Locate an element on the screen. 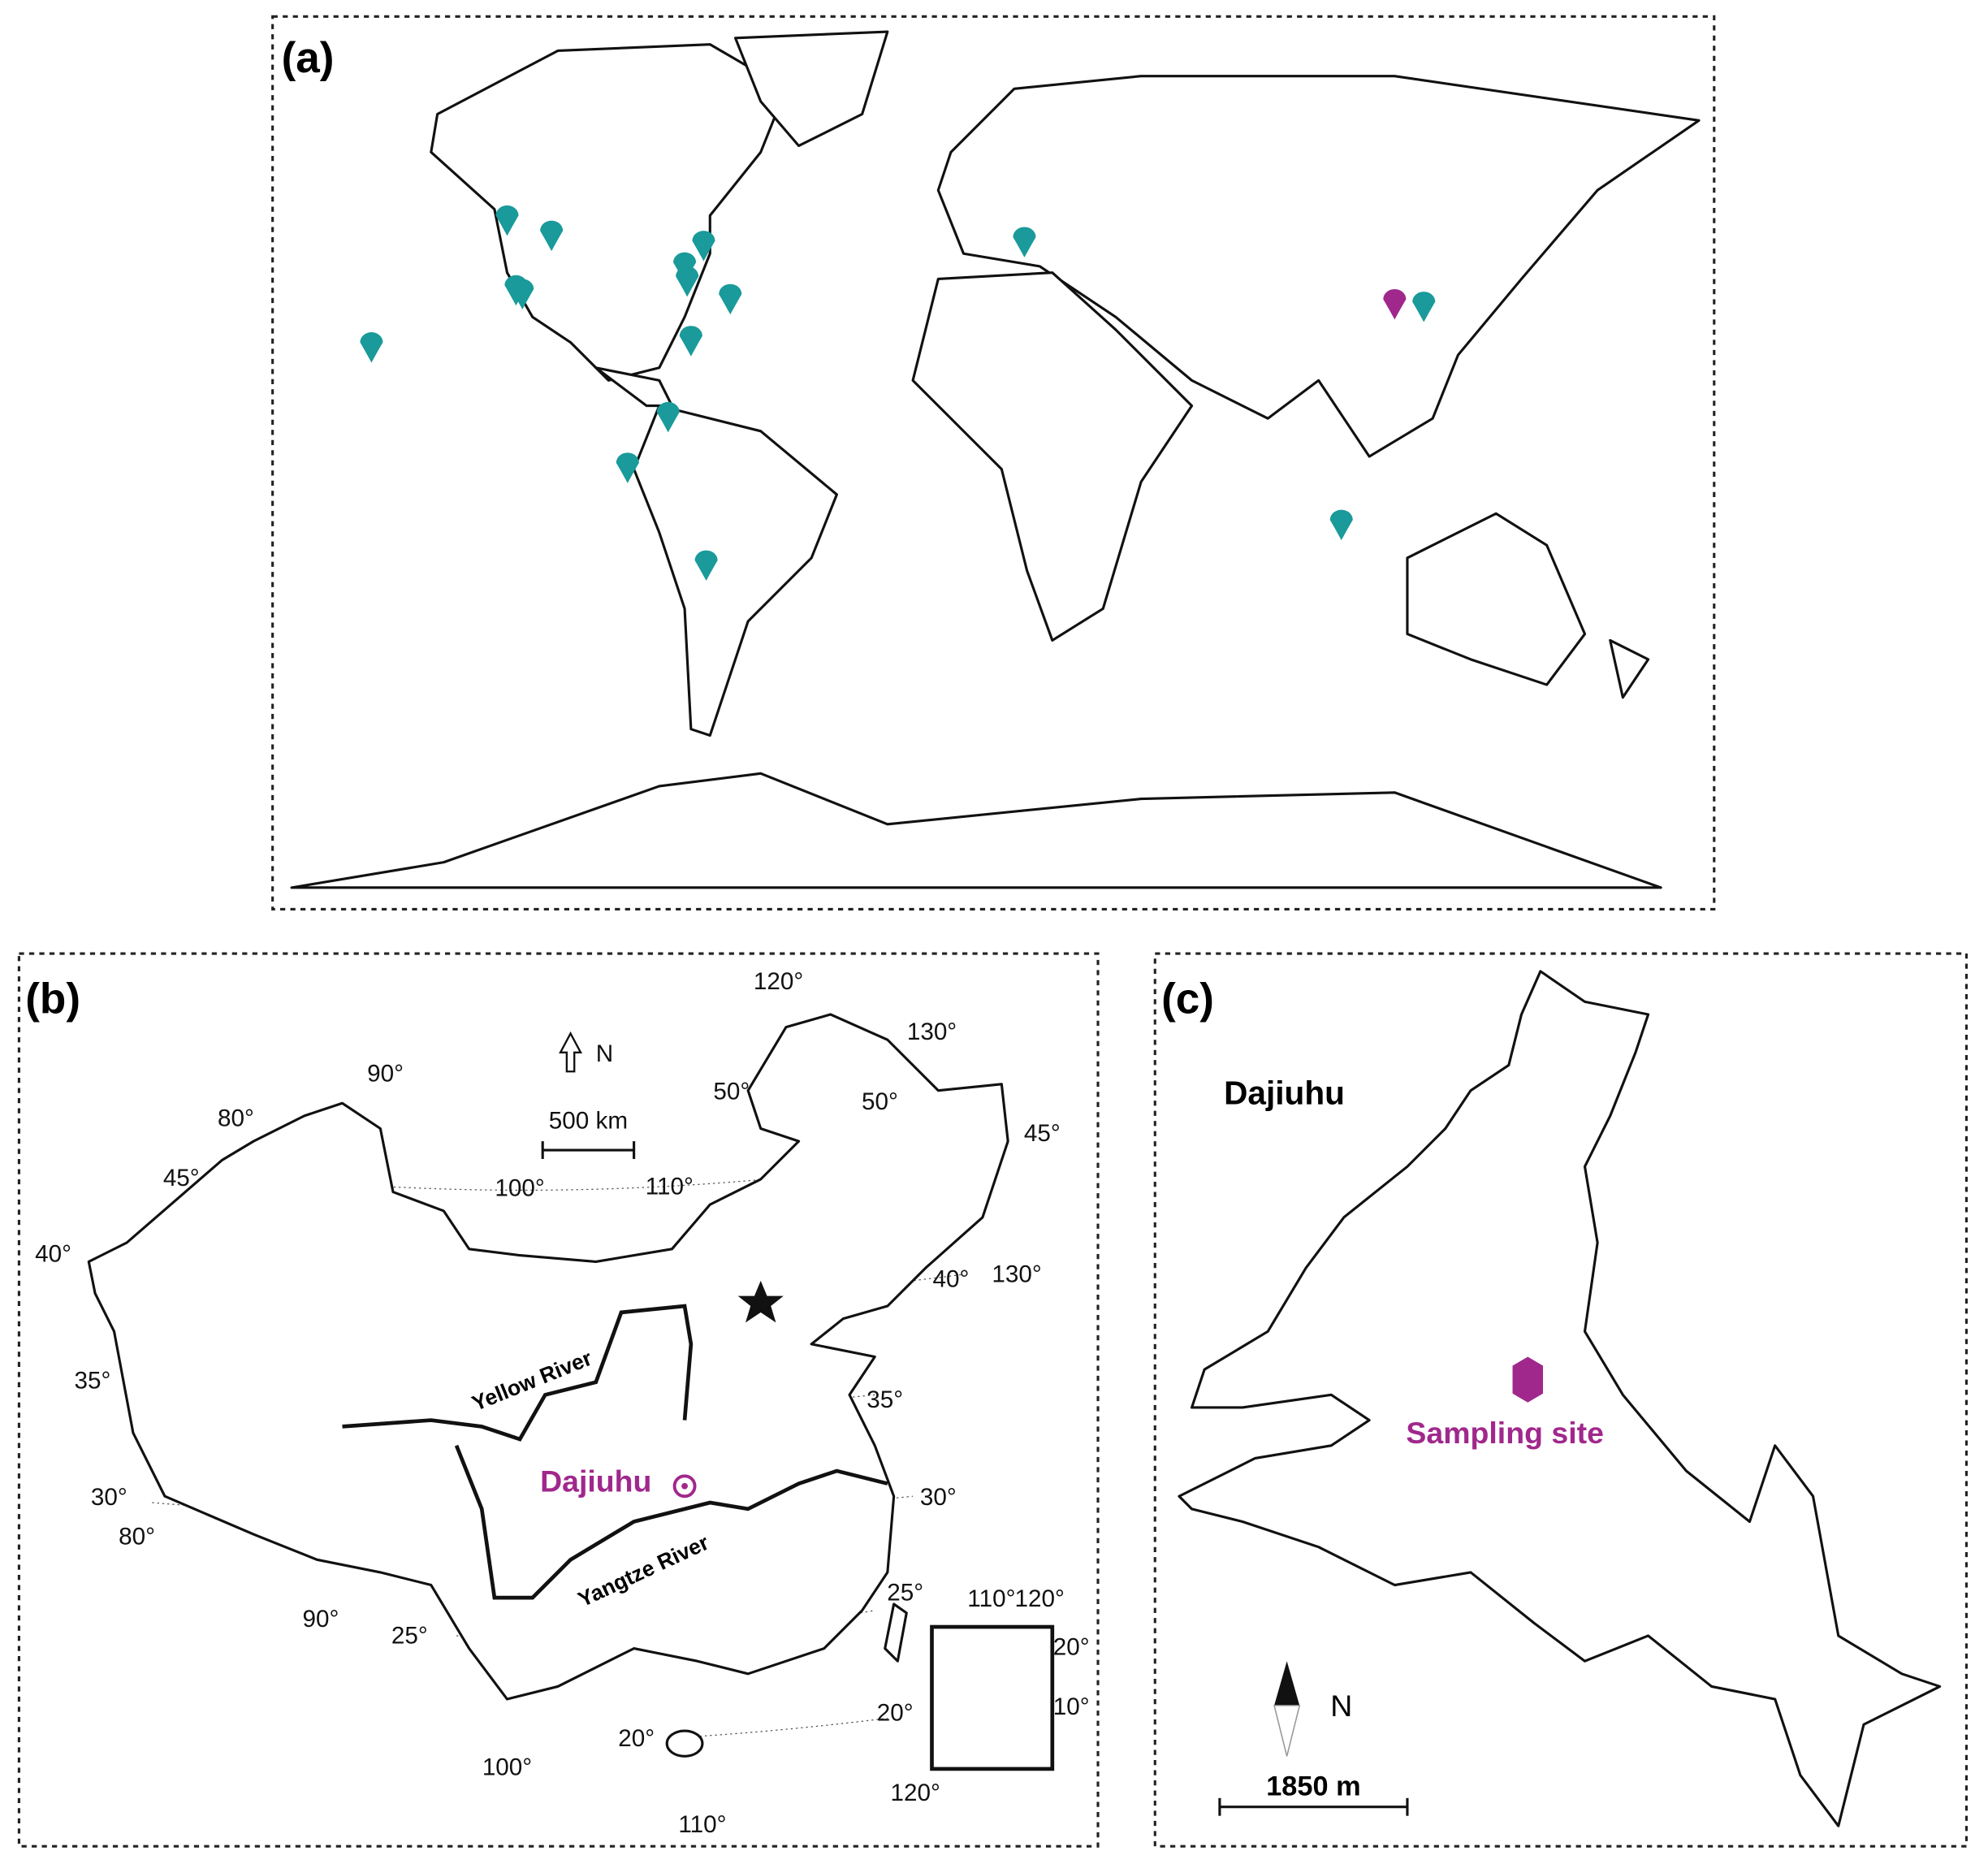 This screenshot has height=1864, width=1988. scale-label: 500 km is located at coordinates (588, 1121).